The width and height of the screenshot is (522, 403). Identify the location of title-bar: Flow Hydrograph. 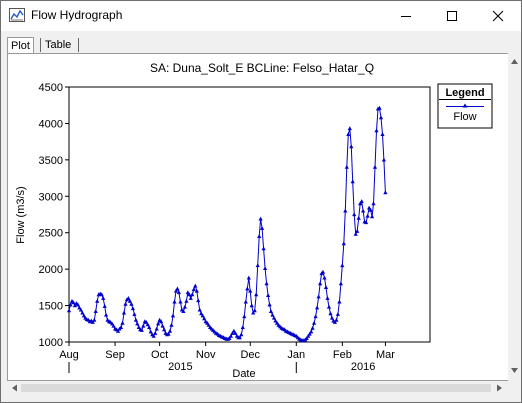
(261, 16).